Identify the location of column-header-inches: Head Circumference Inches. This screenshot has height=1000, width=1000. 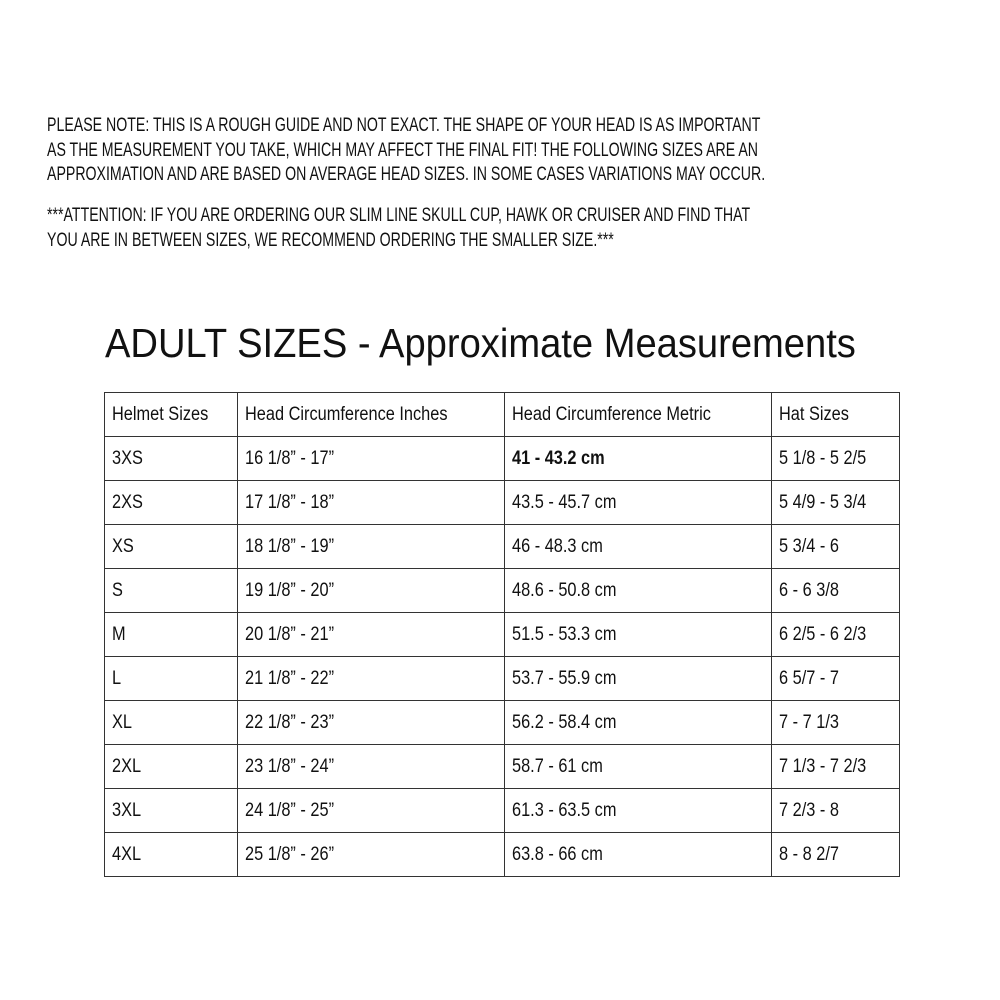
(371, 414).